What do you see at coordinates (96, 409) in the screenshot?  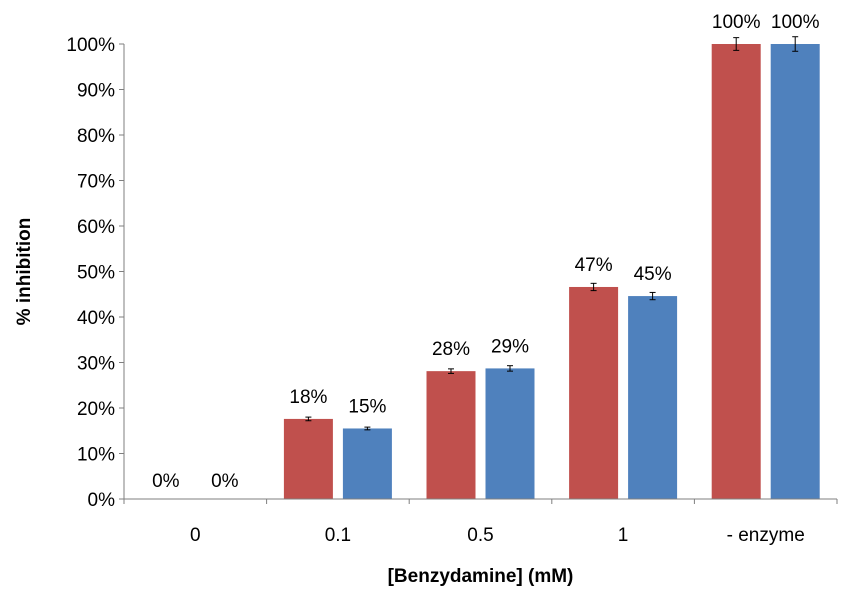 I see `y-tick-label: 20%` at bounding box center [96, 409].